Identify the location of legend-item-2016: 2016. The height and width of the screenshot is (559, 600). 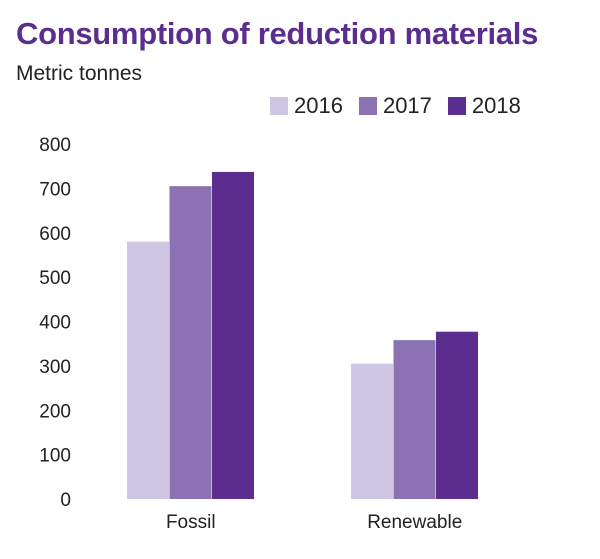
(306, 106).